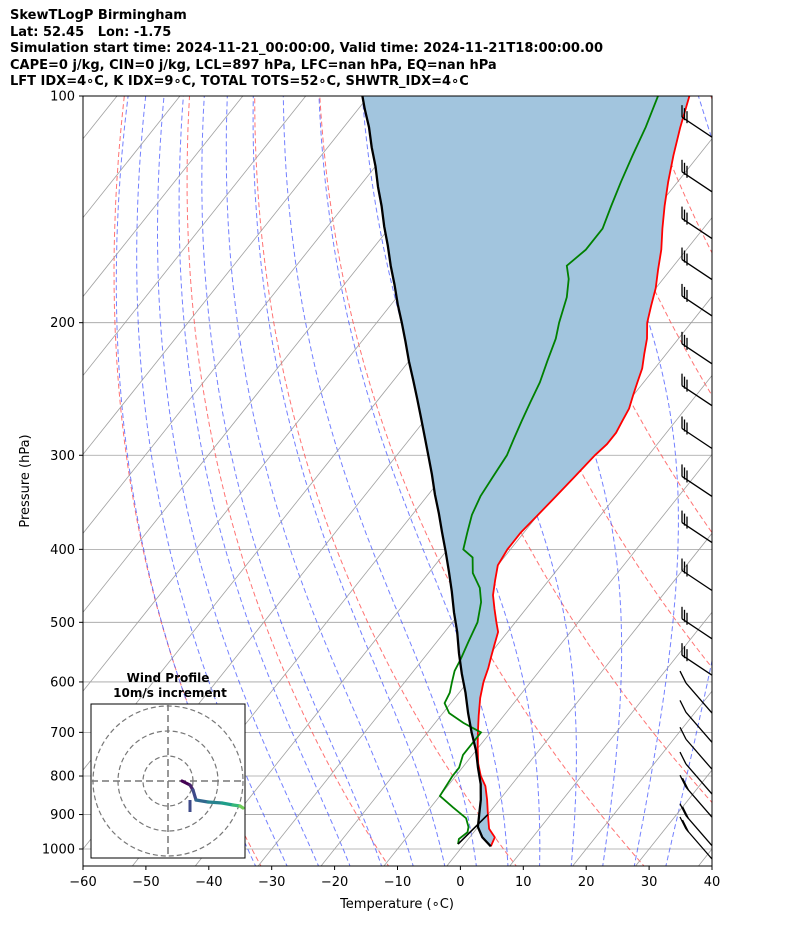 Image resolution: width=794 pixels, height=937 pixels. Describe the element at coordinates (145, 882) in the screenshot. I see `x-tick-label: −50` at that location.